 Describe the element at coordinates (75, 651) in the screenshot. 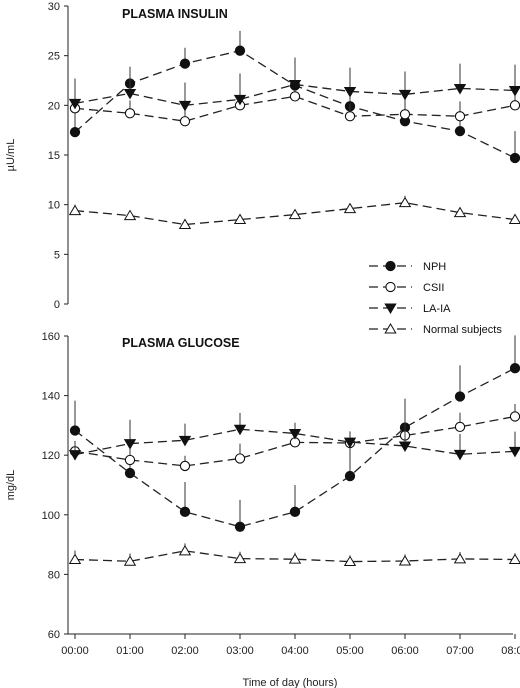

I see `x-tick-label: 00:00` at that location.